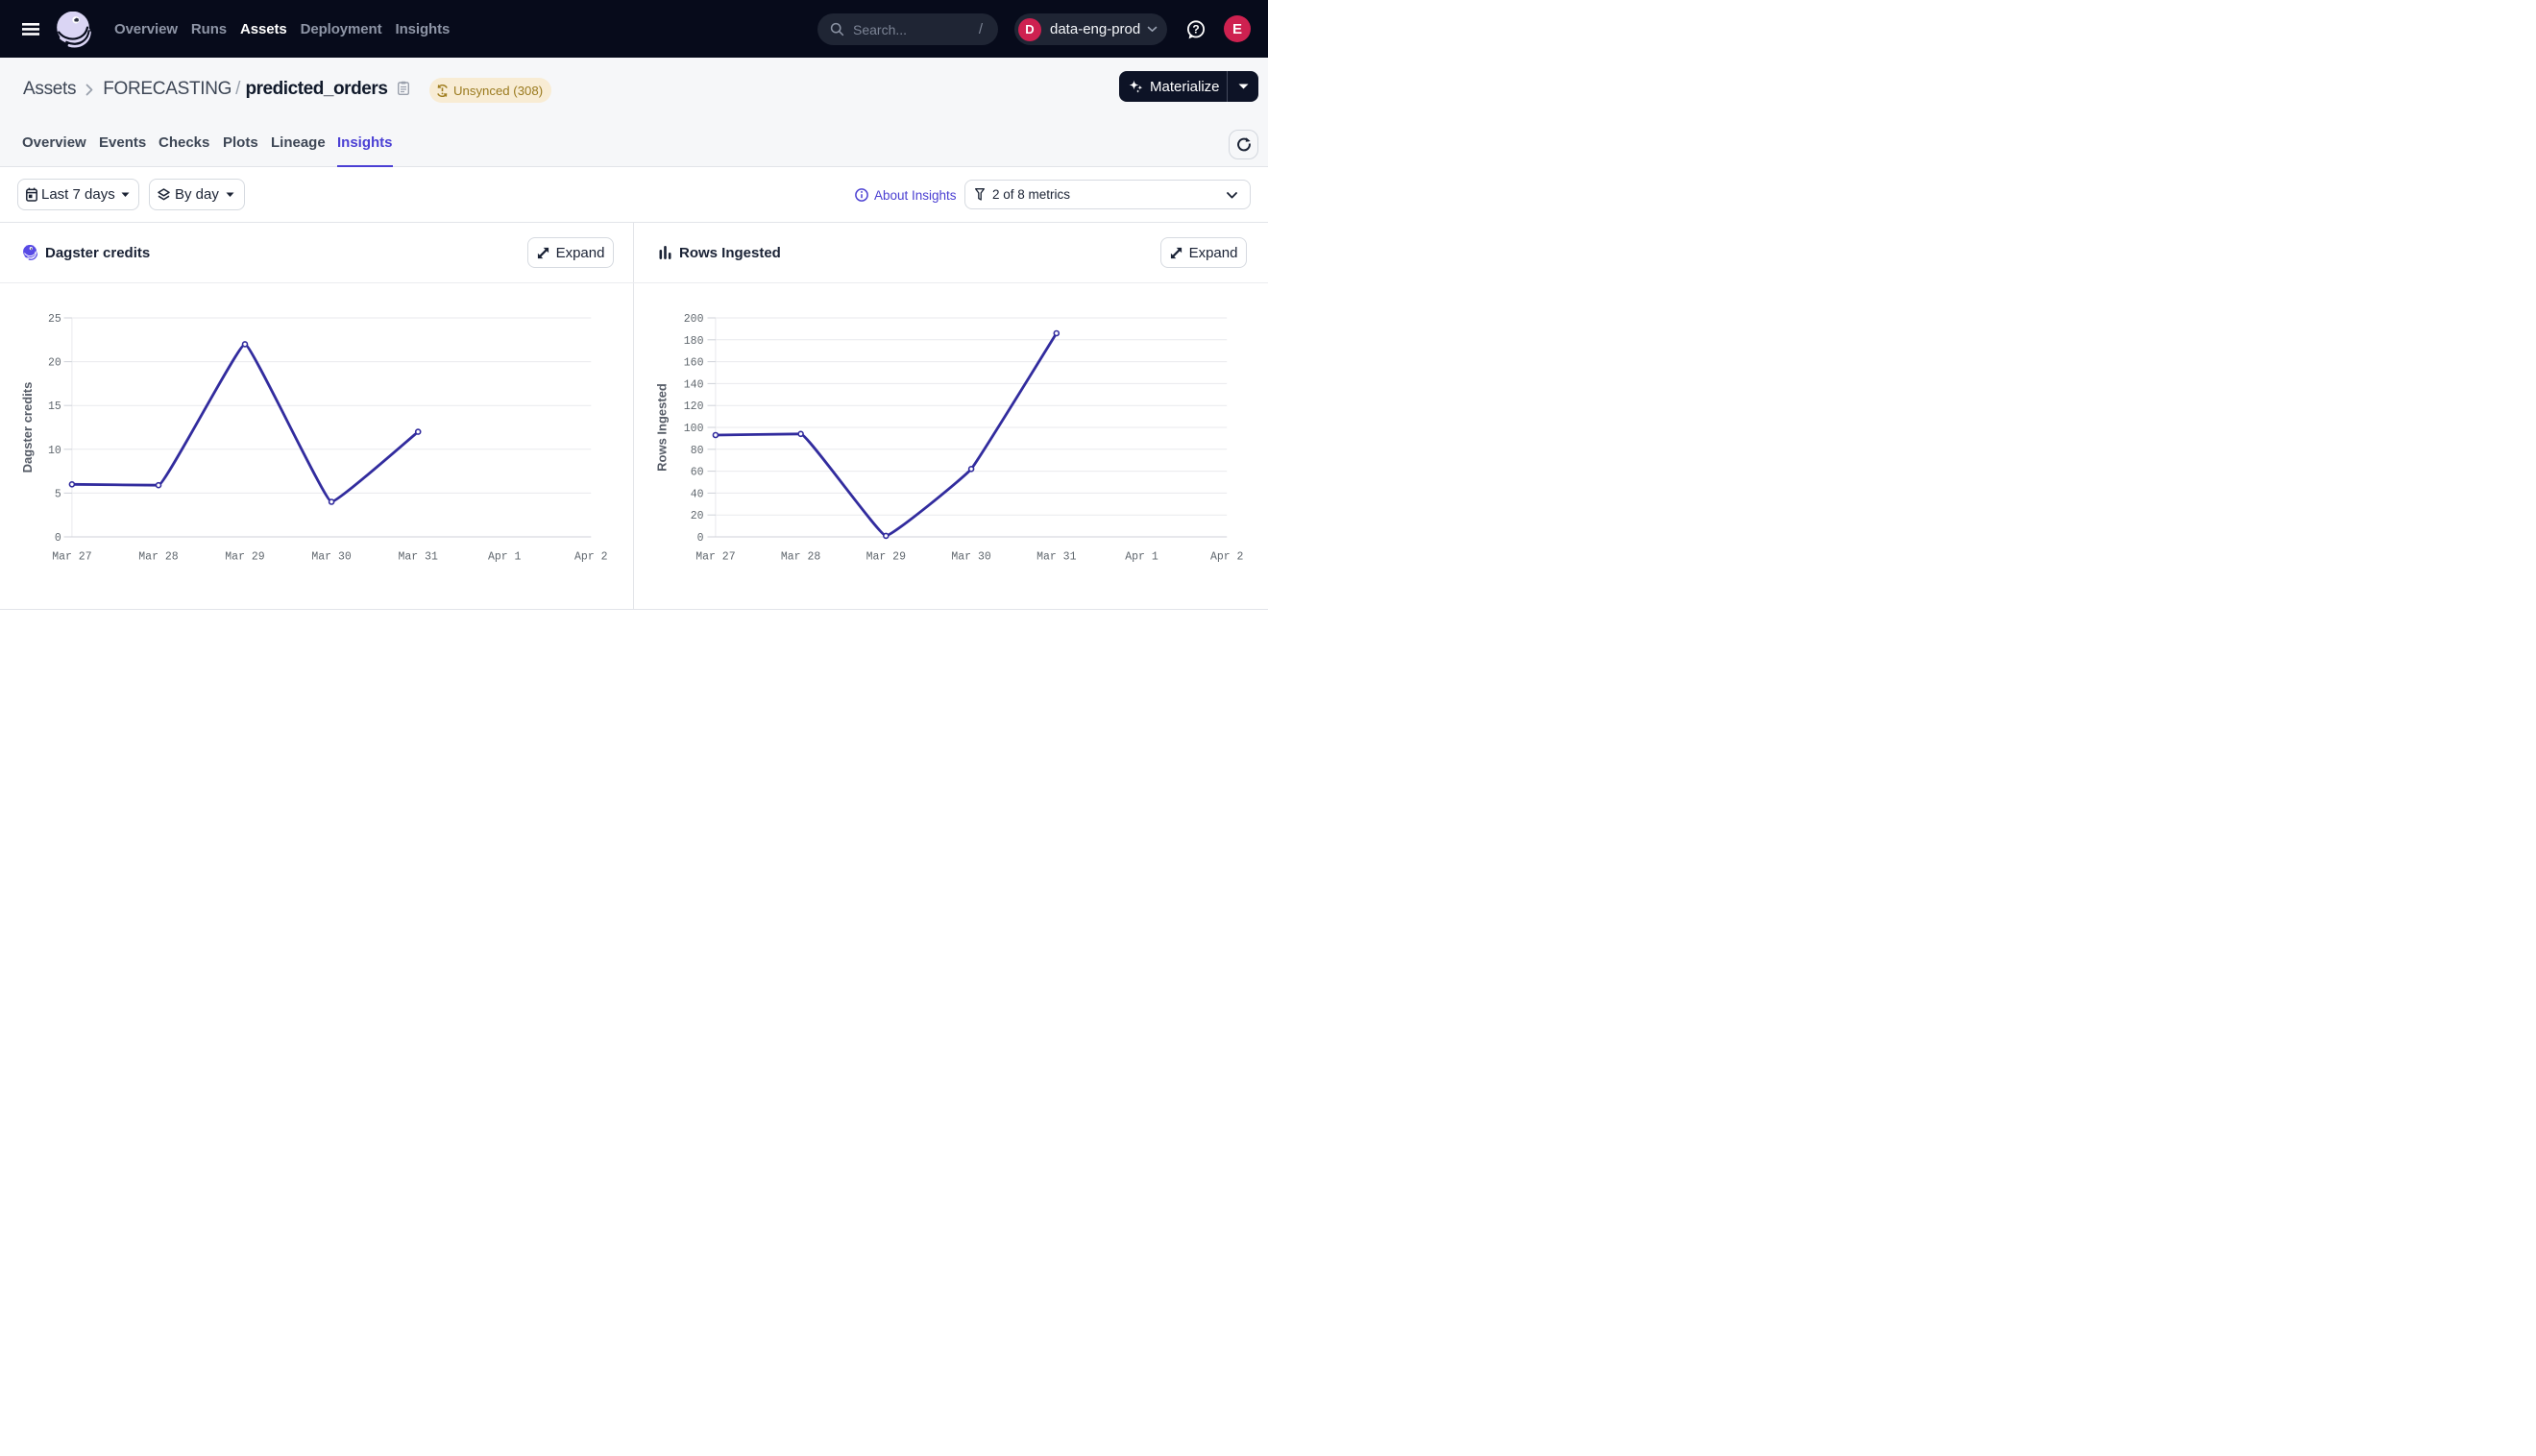  What do you see at coordinates (694, 407) in the screenshot?
I see `svg-text: 120` at bounding box center [694, 407].